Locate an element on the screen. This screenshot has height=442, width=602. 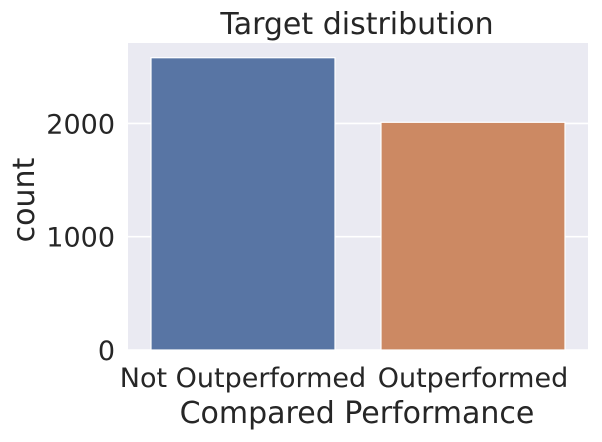
x-tick-label: Outperformed is located at coordinates (473, 378).